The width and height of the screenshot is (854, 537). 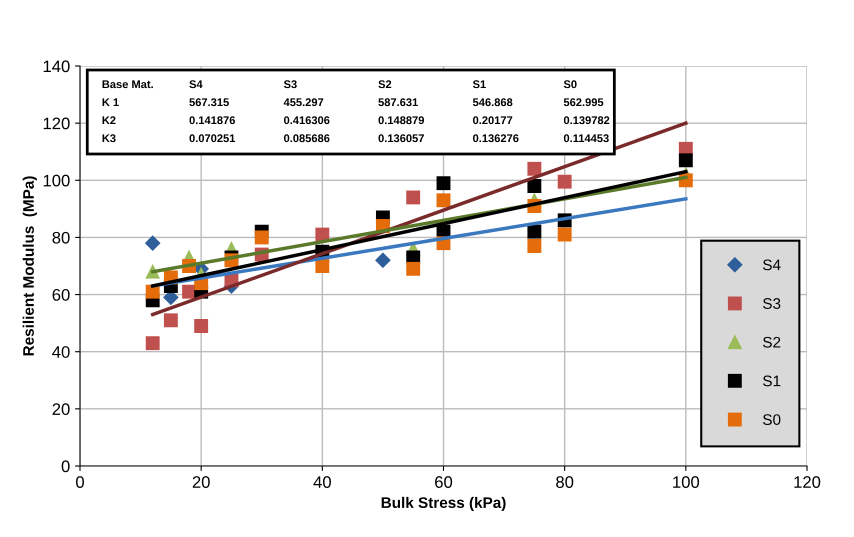 I want to click on annotation: S1, so click(x=479, y=84).